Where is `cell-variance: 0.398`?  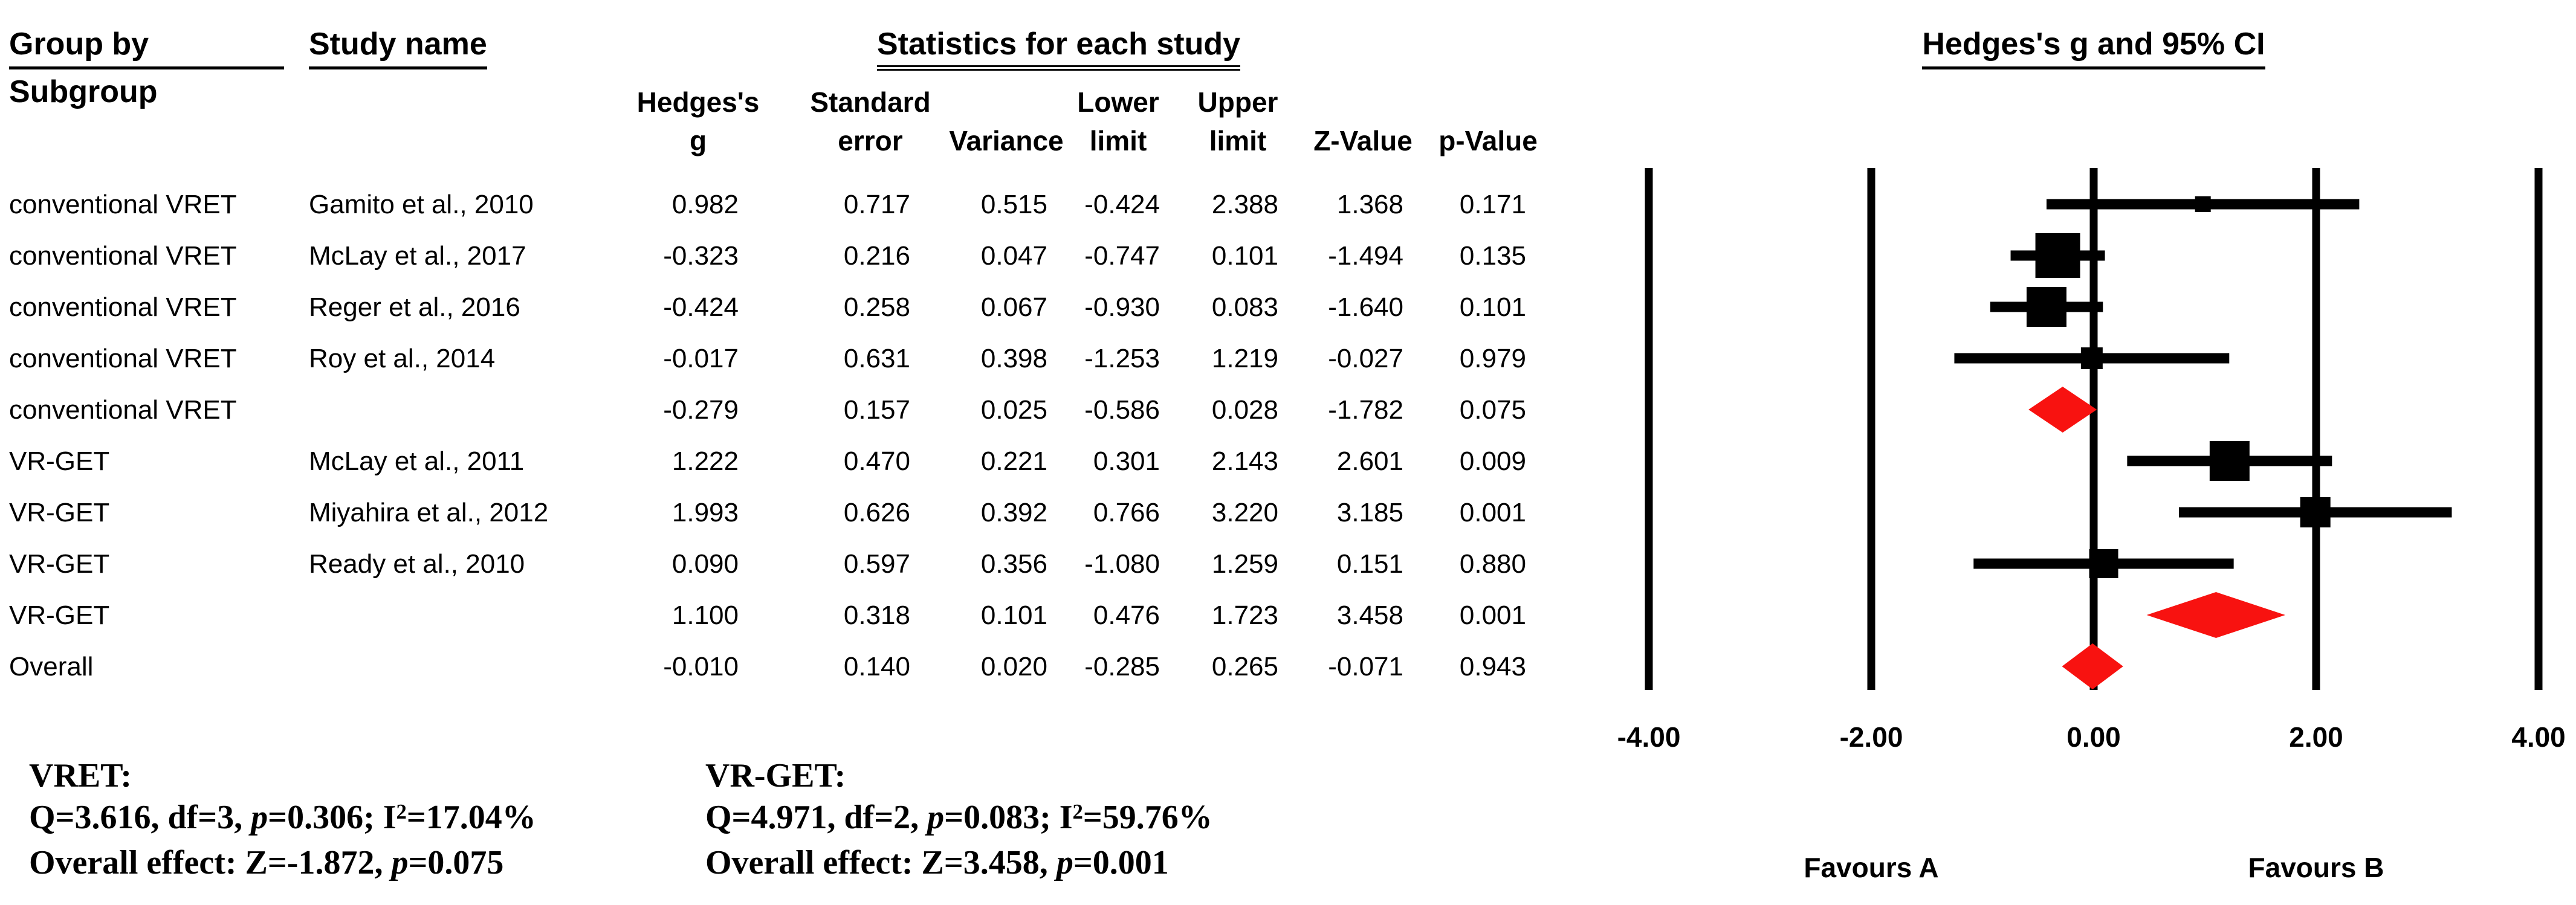 cell-variance: 0.398 is located at coordinates (1013, 358).